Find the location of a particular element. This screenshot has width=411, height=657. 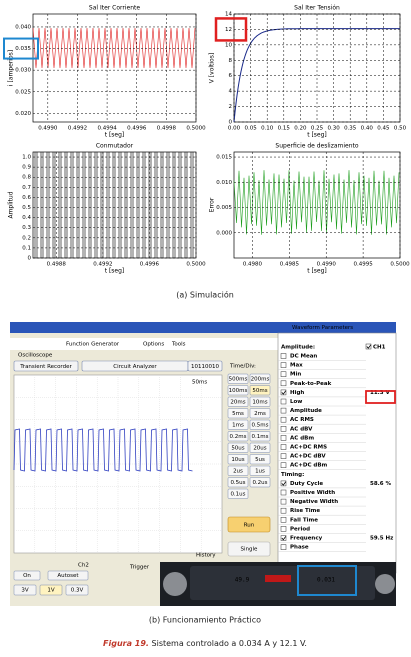

channel-label: Ch2 is located at coordinates (83, 566).